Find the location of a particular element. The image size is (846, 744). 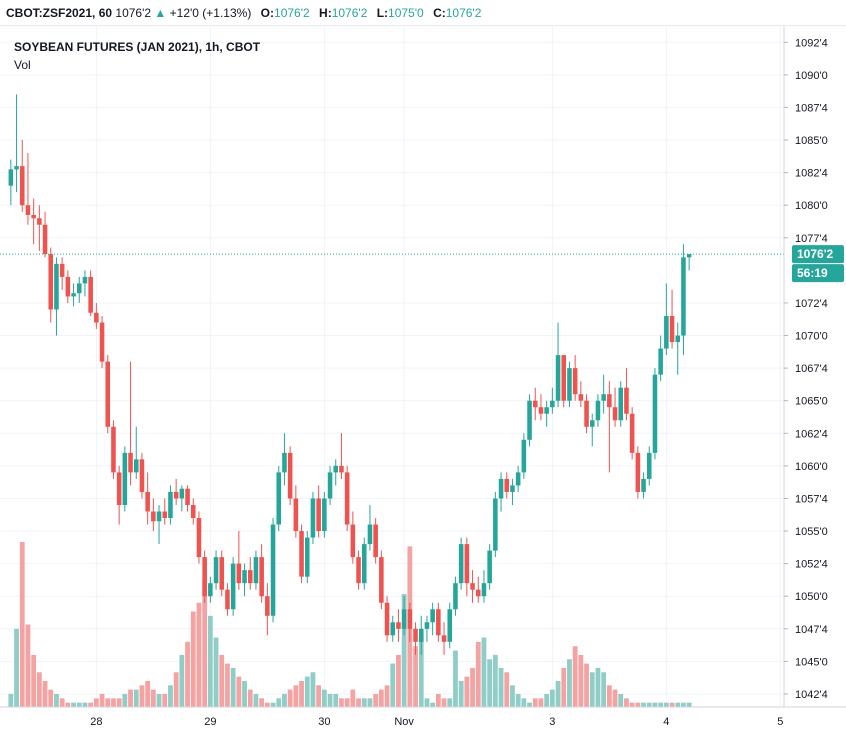

time-tick-label: 30 is located at coordinates (324, 722).